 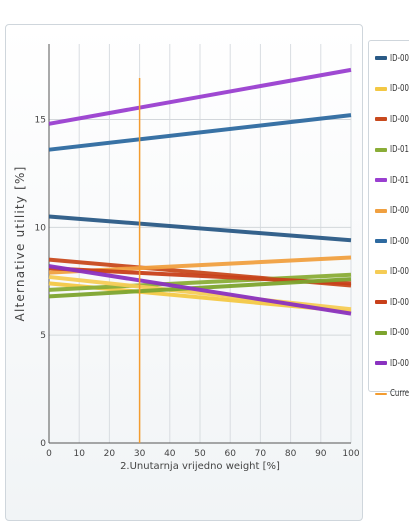 What do you see at coordinates (170, 454) in the screenshot?
I see `x-tick-label: 40` at bounding box center [170, 454].